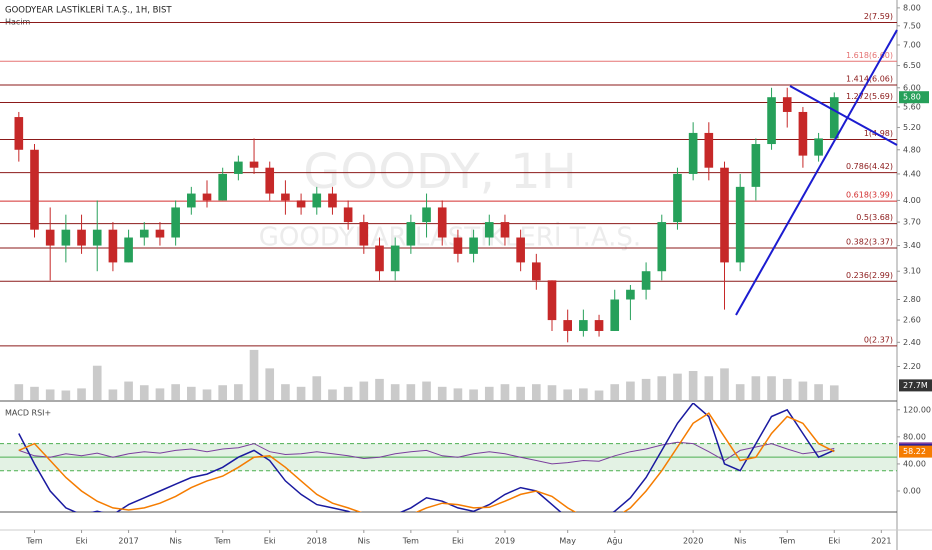 The image size is (932, 550). Describe the element at coordinates (426, 453) in the screenshot. I see `indicator-line` at that location.